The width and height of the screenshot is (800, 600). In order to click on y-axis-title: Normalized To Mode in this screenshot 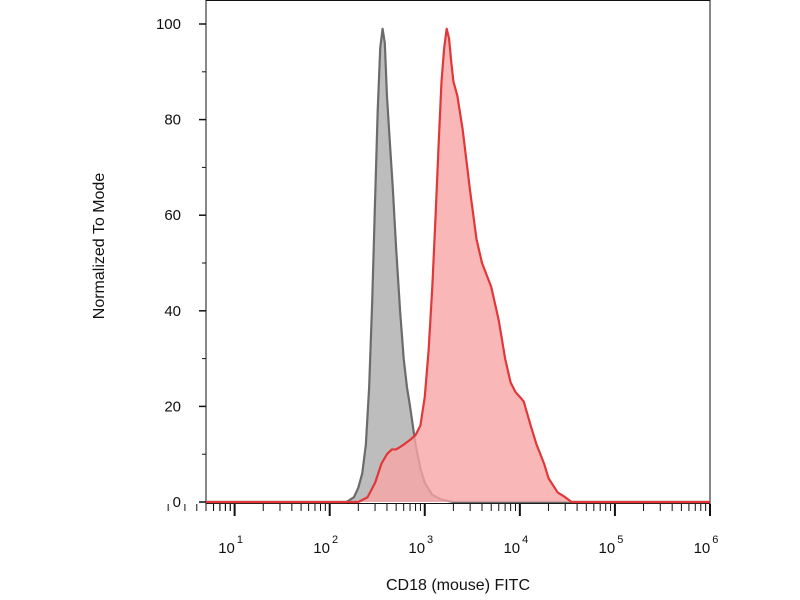, I will do `click(99, 246)`.